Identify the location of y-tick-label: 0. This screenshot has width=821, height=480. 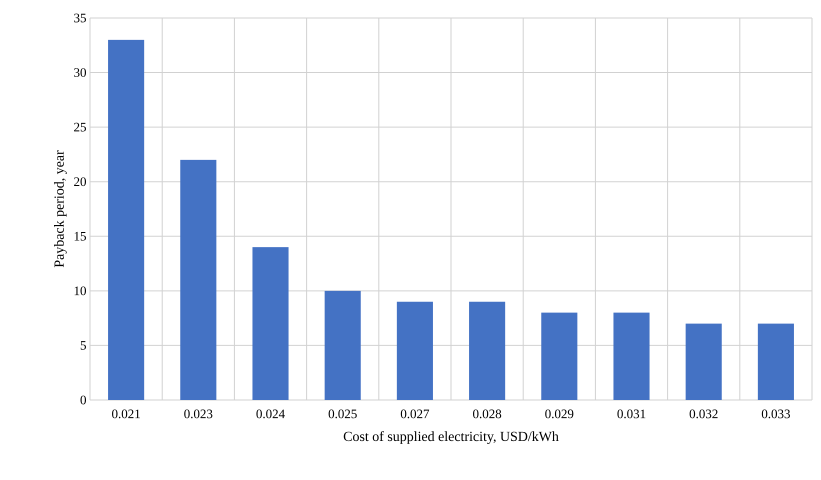
(83, 400).